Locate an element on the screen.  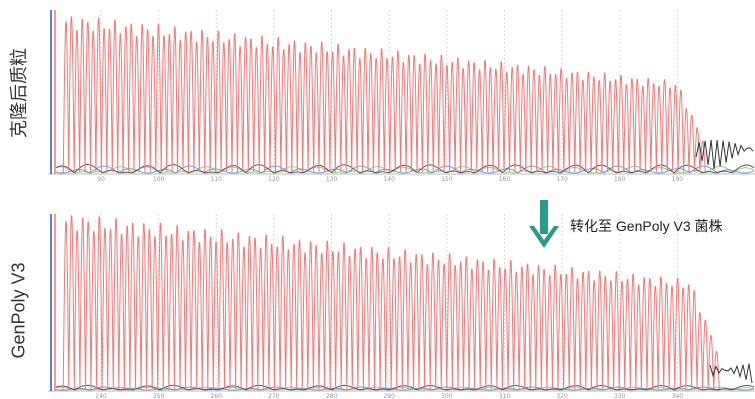
x-tick-label: 300 is located at coordinates (447, 396).